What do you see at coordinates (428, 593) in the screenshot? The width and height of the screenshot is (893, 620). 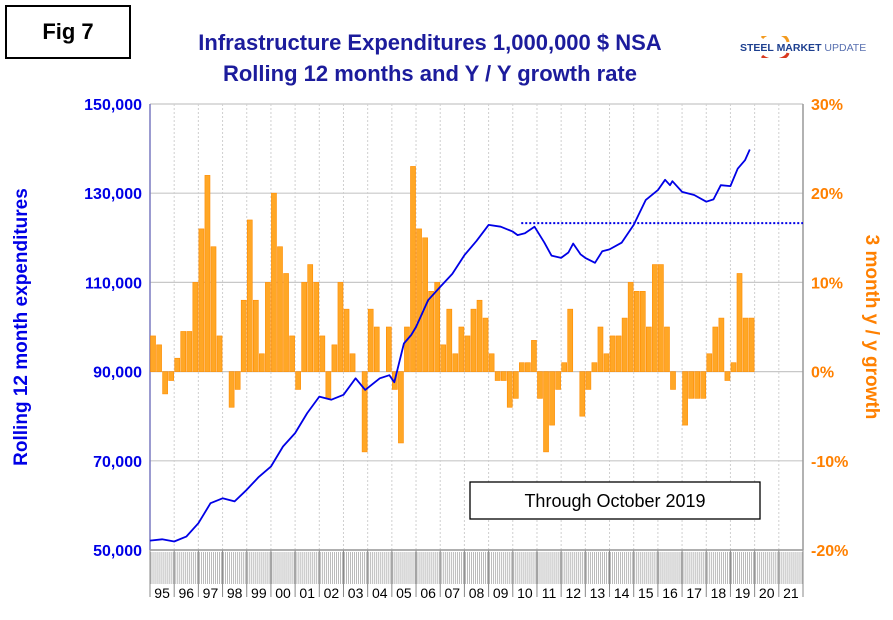 I see `x-axis-tick-label: 06` at bounding box center [428, 593].